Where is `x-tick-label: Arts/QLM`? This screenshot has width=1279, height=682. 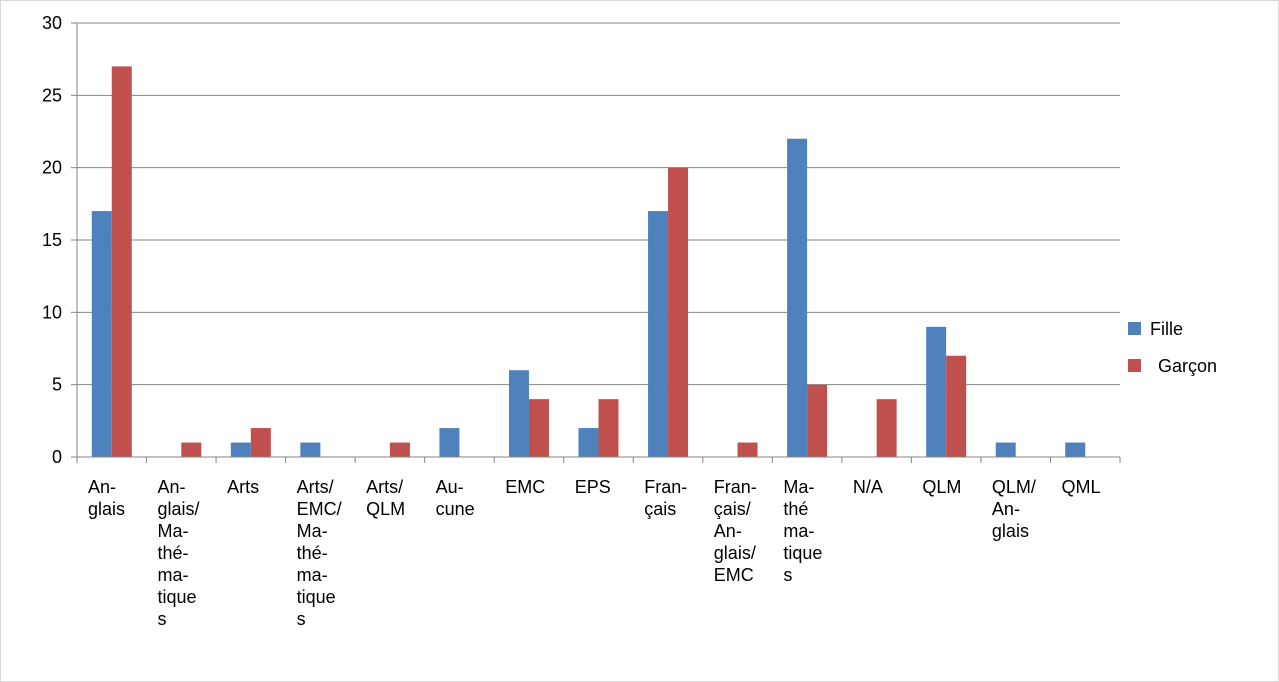
x-tick-label: Arts/QLM is located at coordinates (385, 498).